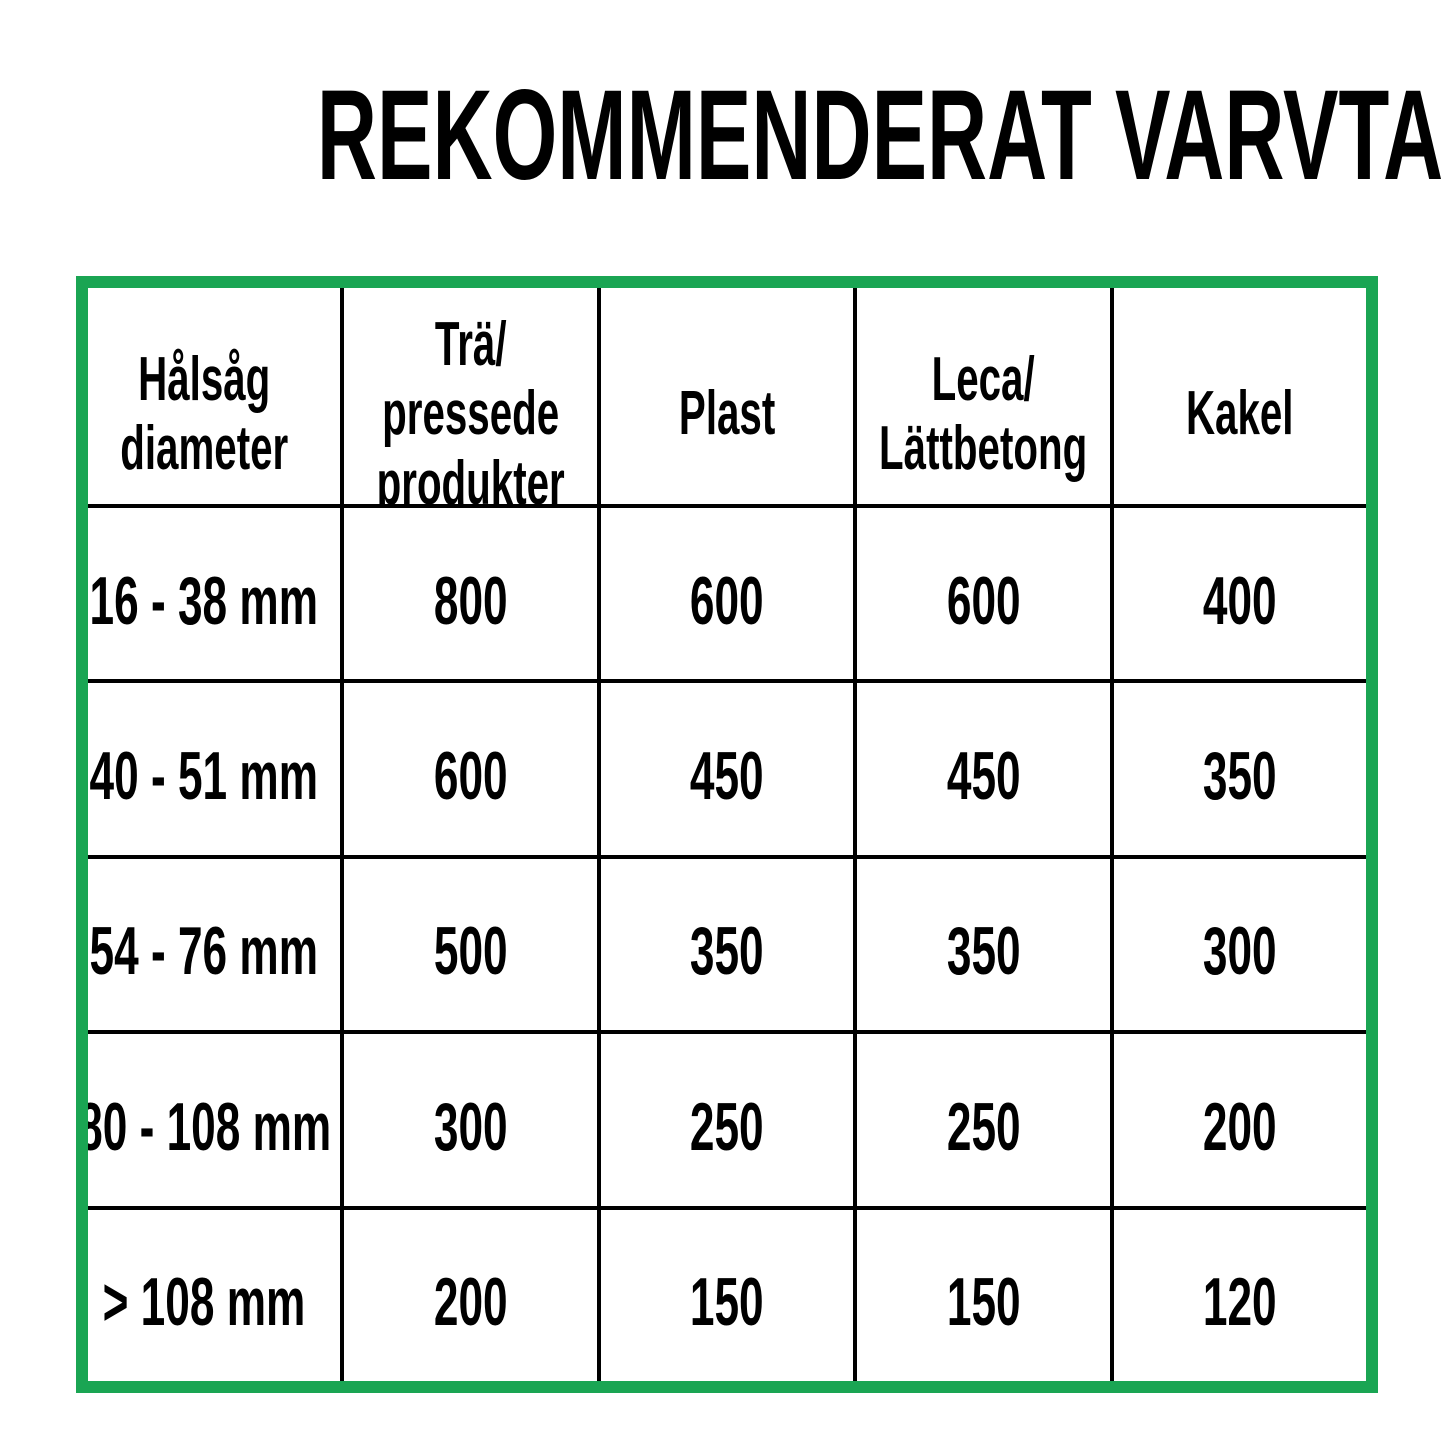 The image size is (1445, 1445). What do you see at coordinates (470, 944) in the screenshot?
I see `rpm-value: 500` at bounding box center [470, 944].